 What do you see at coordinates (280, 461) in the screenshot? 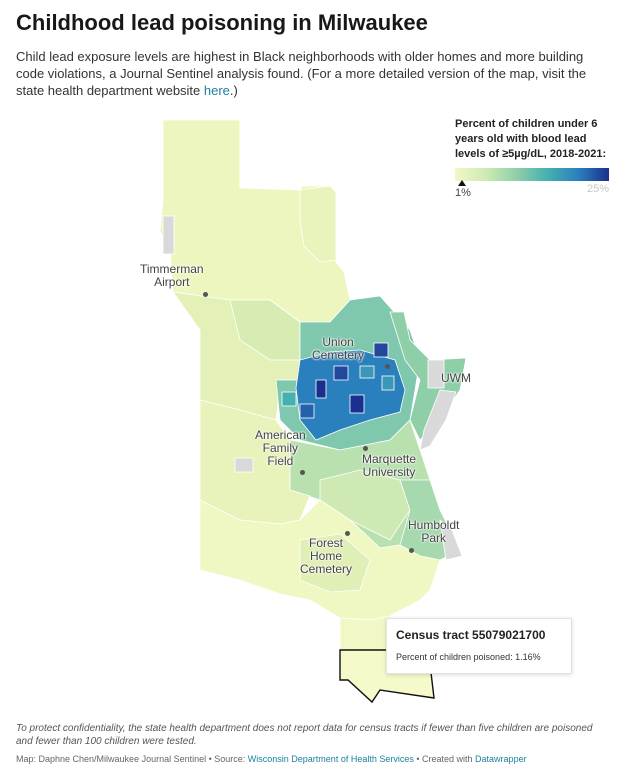
I see `label-american-3: Field` at bounding box center [280, 461].